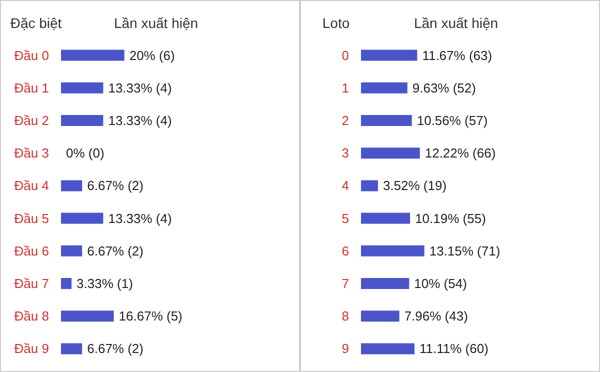 The image size is (600, 372). I want to click on data-label: 13.15% (71), so click(464, 250).